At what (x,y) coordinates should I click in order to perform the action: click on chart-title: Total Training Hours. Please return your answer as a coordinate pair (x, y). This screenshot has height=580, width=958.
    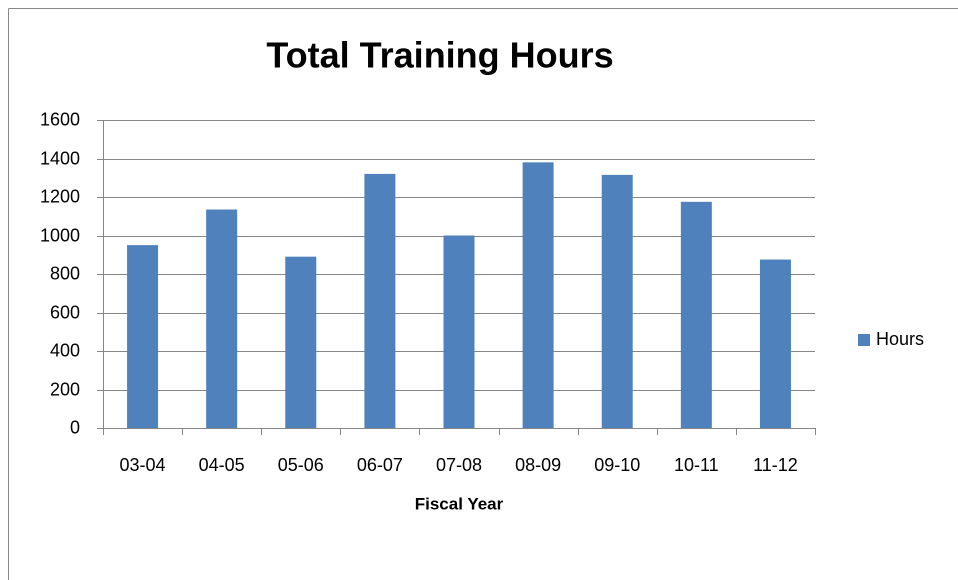
    Looking at the image, I should click on (439, 55).